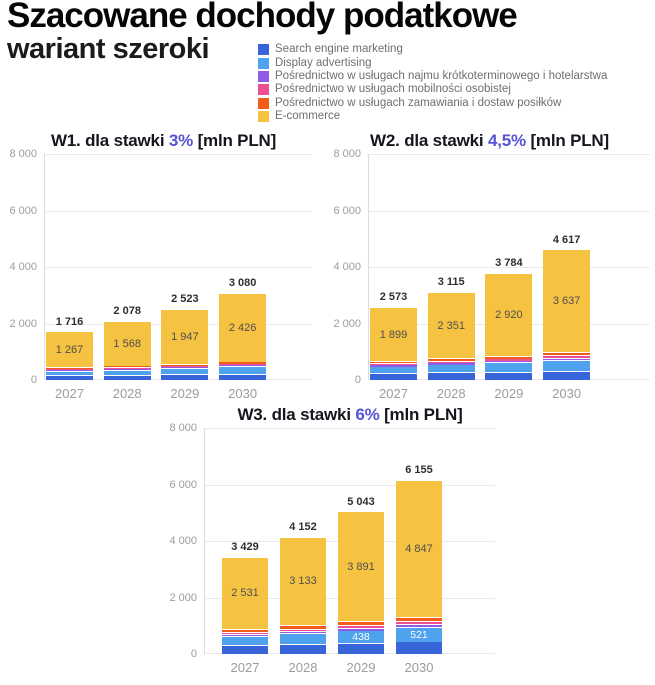 The width and height of the screenshot is (655, 685). What do you see at coordinates (339, 49) in the screenshot?
I see `legend-label: Search engine marketing` at bounding box center [339, 49].